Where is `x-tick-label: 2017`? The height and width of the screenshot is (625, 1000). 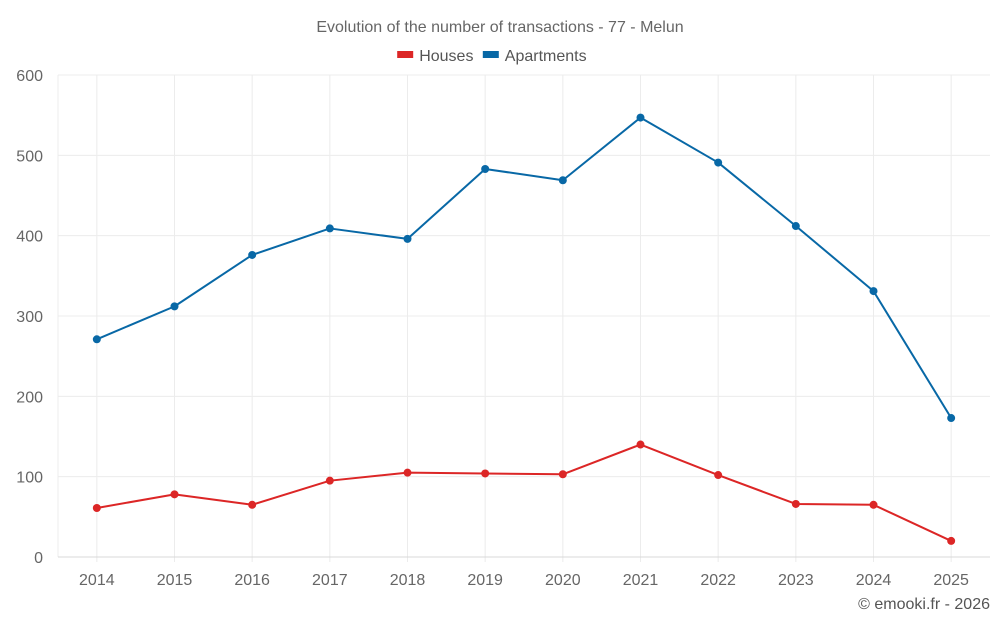
x-tick-label: 2017 is located at coordinates (330, 580).